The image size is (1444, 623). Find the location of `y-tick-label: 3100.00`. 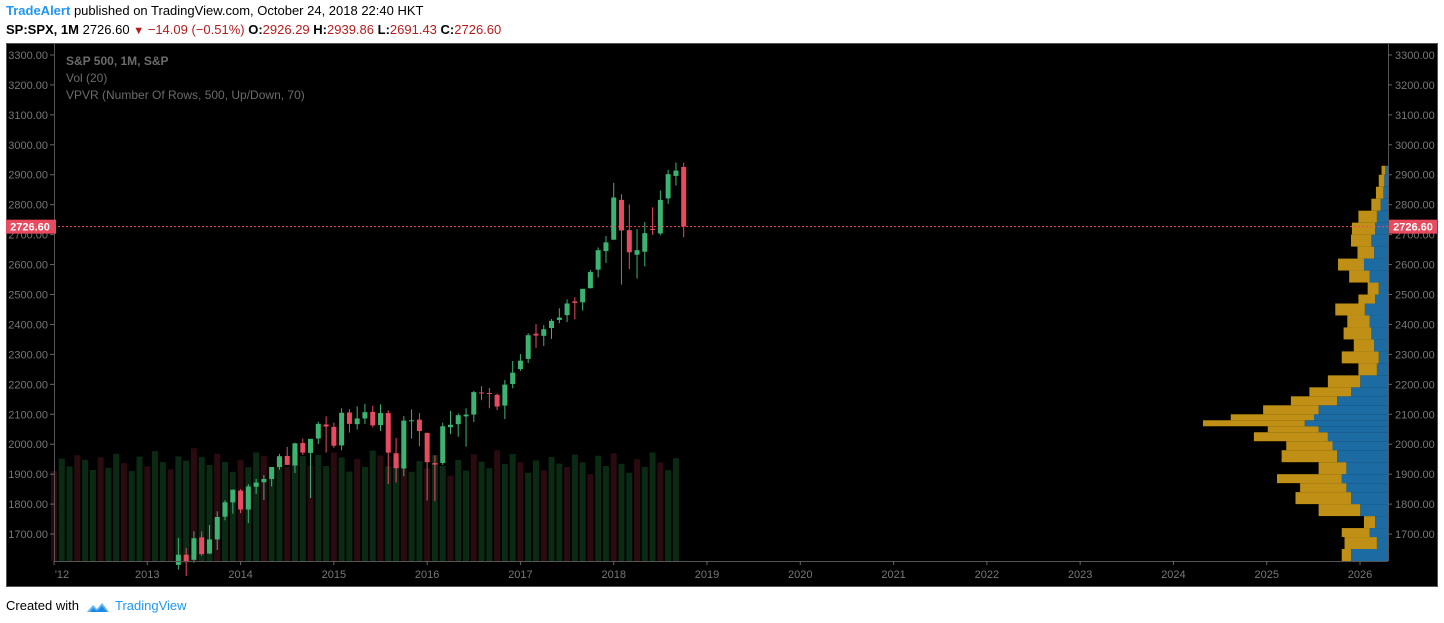

y-tick-label: 3100.00 is located at coordinates (28, 116).